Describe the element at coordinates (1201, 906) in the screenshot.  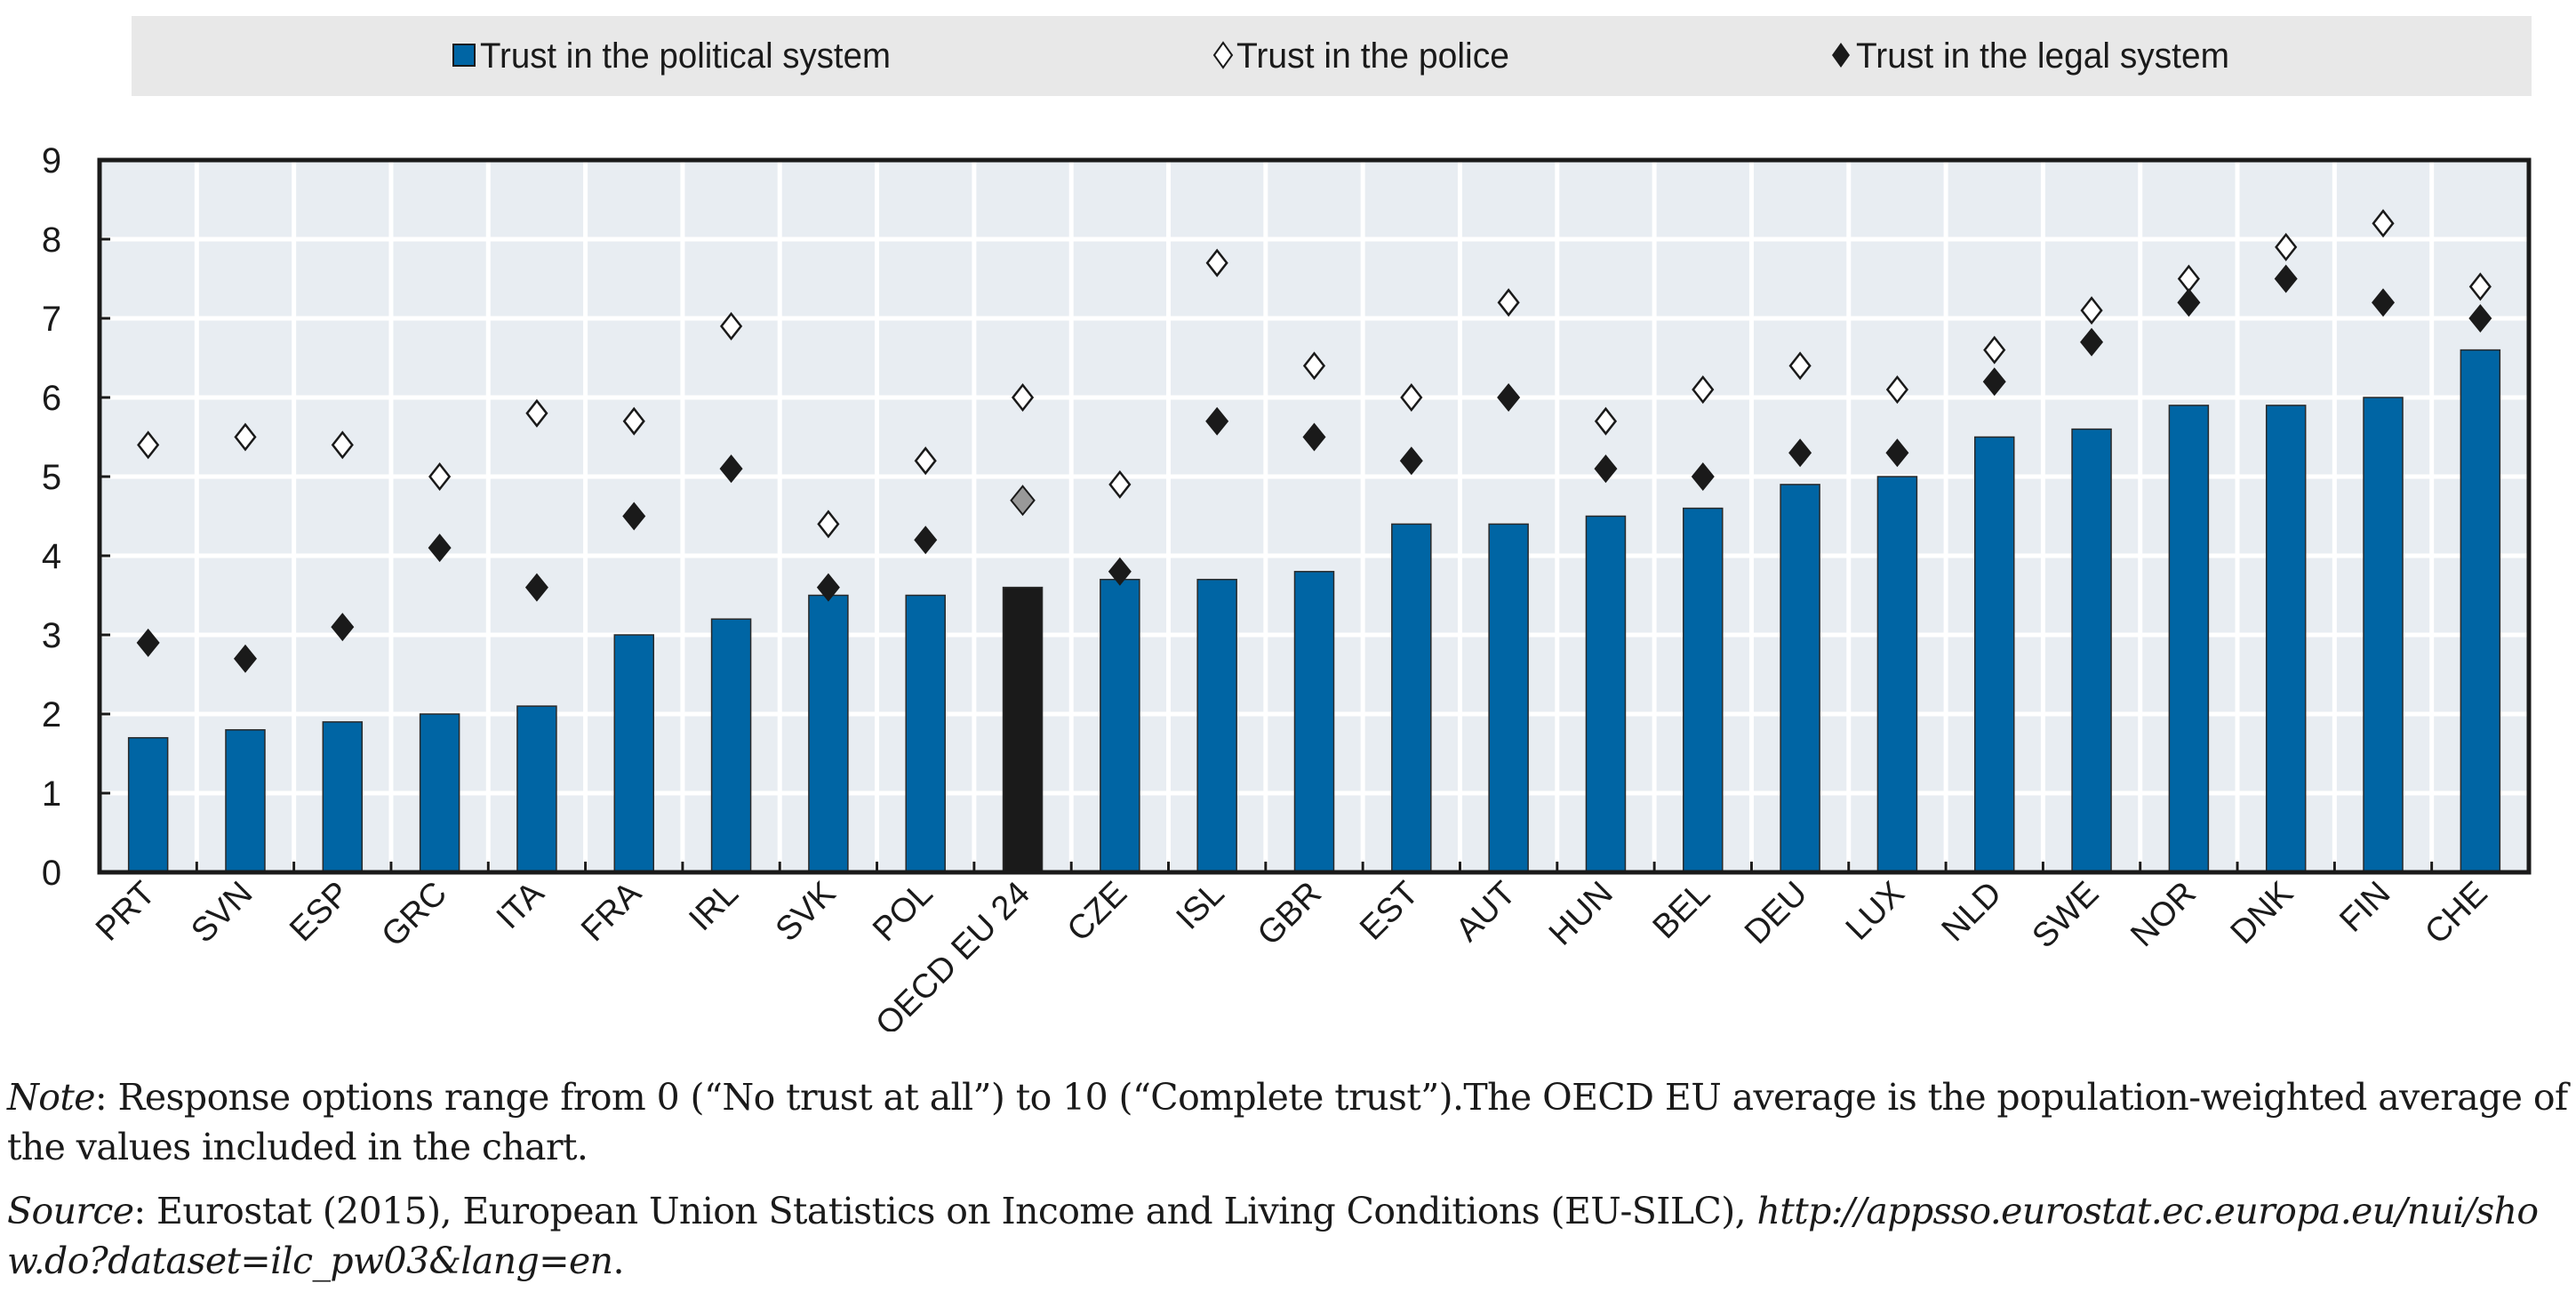
I see `x-tick-label: ISL` at that location.